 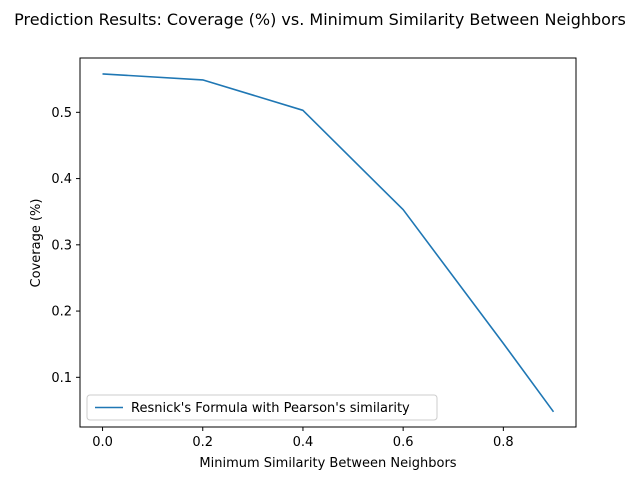 I want to click on x-axis-label: Minimum Similarity Between Neighbors, so click(x=327, y=463).